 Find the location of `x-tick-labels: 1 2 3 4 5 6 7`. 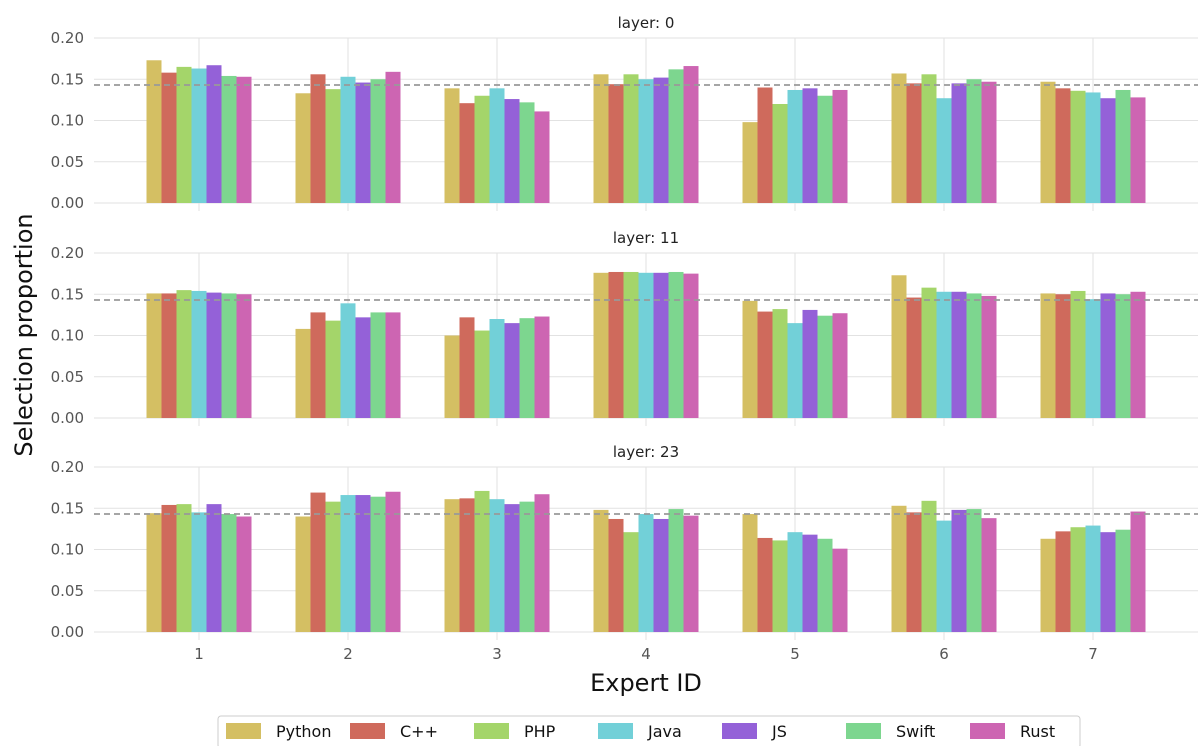

x-tick-labels: 1 2 3 4 5 6 7 is located at coordinates (646, 654).